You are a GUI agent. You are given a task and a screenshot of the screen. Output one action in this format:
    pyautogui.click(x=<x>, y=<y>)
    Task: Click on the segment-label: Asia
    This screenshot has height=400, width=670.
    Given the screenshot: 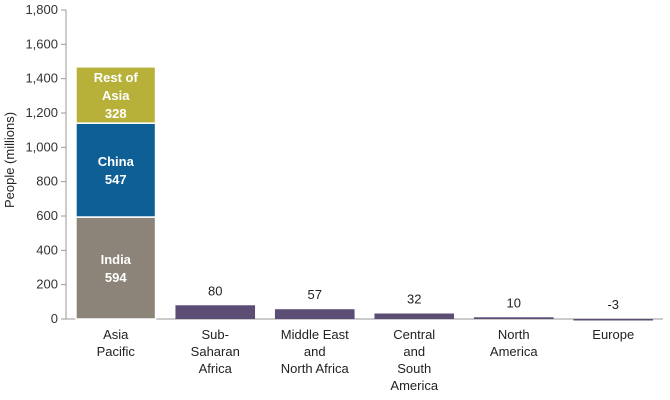 What is the action you would take?
    pyautogui.click(x=116, y=95)
    